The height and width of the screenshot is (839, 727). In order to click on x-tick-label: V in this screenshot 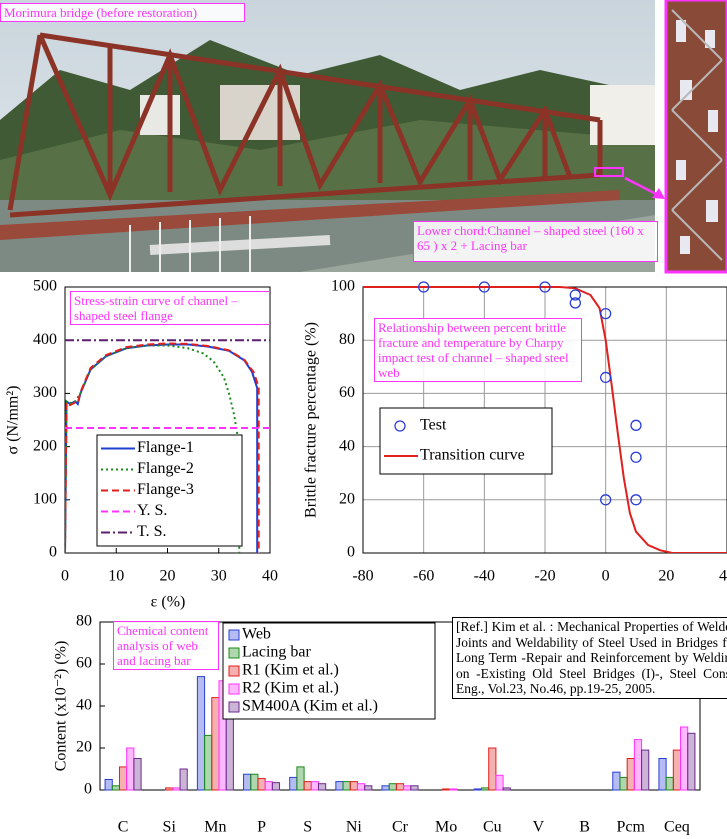, I will do `click(539, 827)`.